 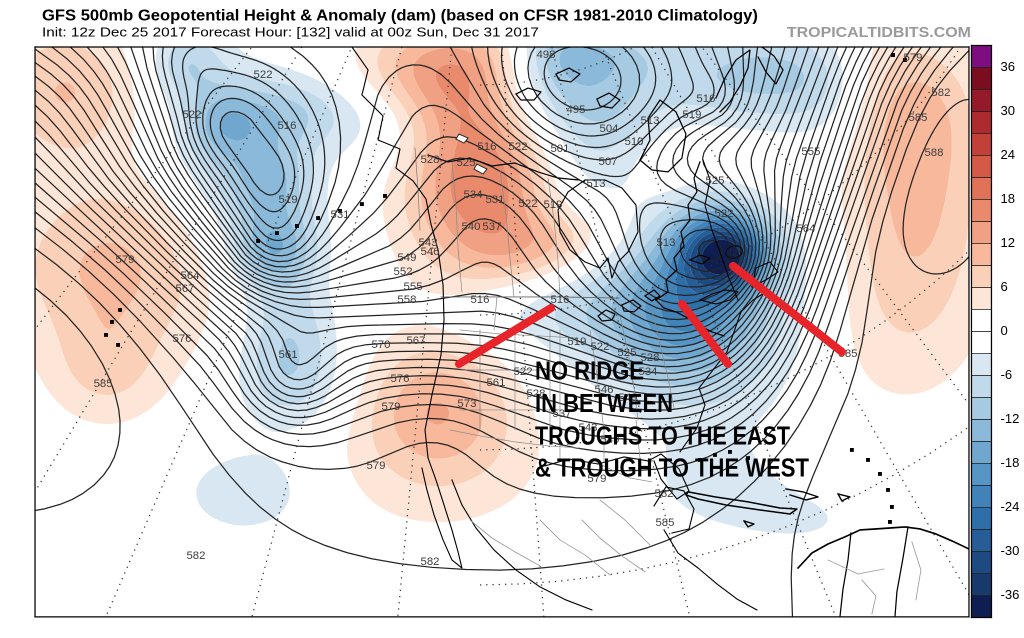 I want to click on svg-text: NO RIDGE, so click(x=589, y=371).